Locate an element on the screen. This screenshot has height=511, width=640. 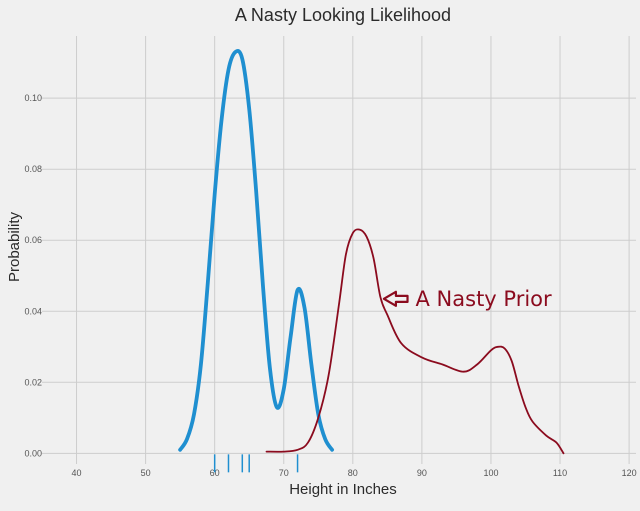
y-tick-label: 0.02 is located at coordinates (33, 382).